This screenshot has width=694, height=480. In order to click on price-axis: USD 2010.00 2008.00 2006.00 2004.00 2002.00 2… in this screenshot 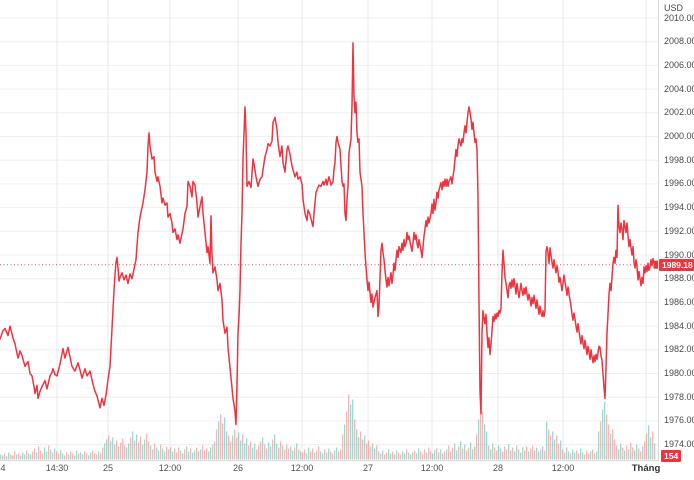, I will do `click(676, 240)`.